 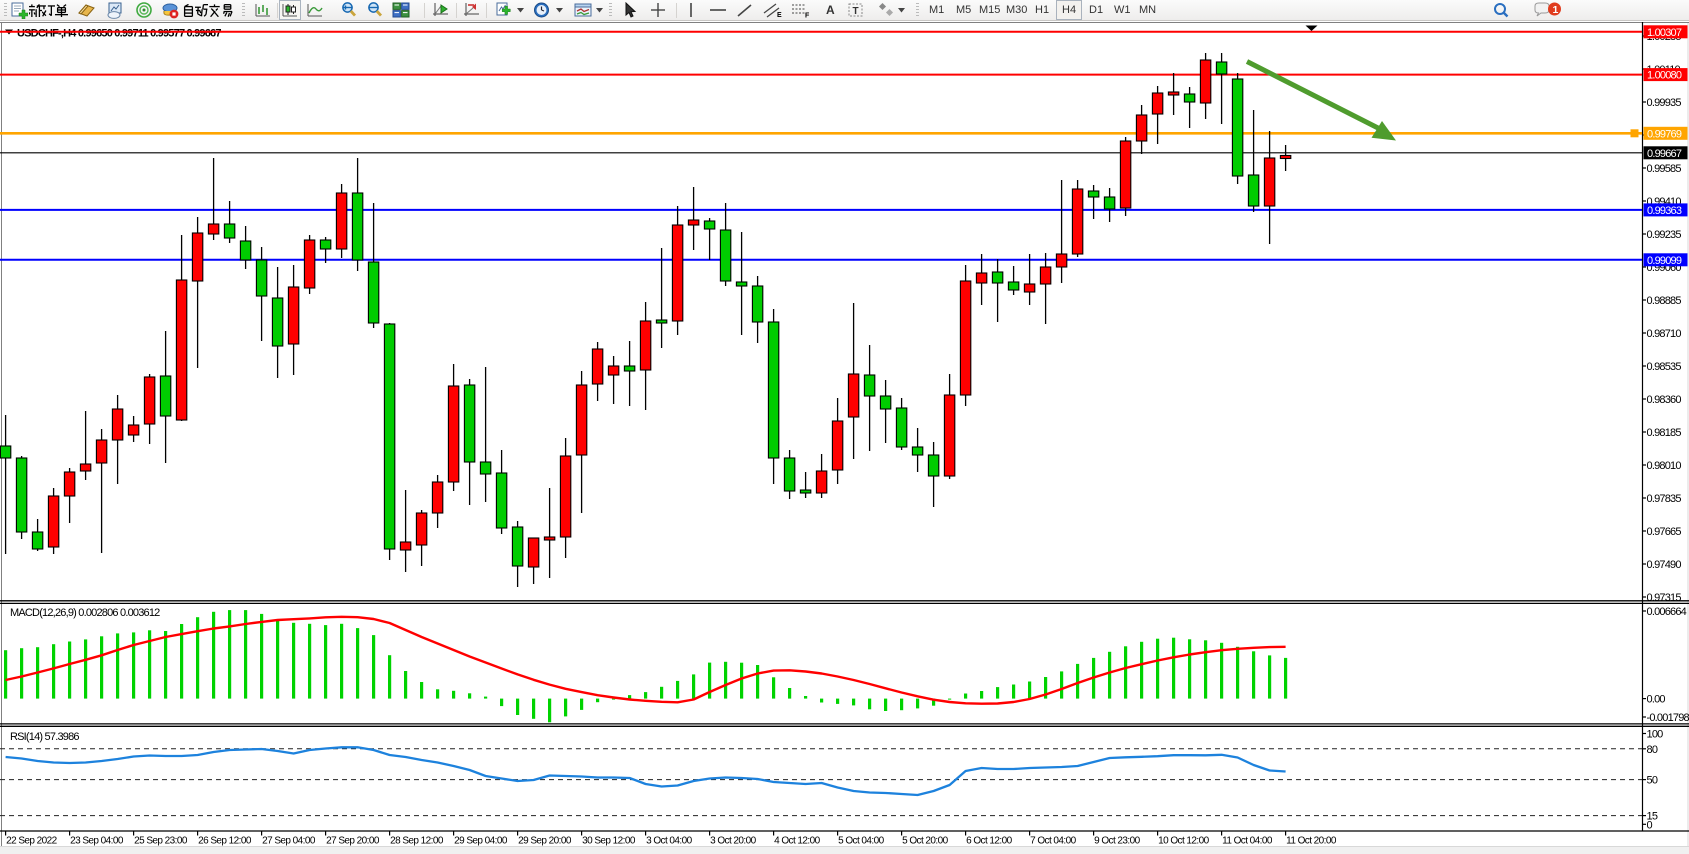 I want to click on svg-text: 0.97835, so click(x=1664, y=499).